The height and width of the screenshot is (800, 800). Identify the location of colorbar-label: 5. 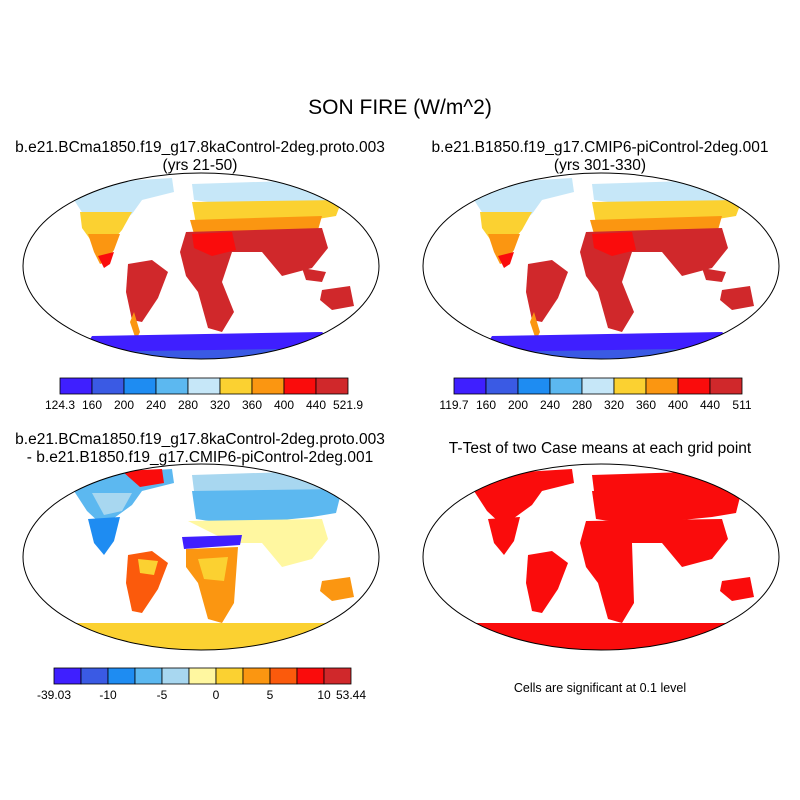
(270, 695).